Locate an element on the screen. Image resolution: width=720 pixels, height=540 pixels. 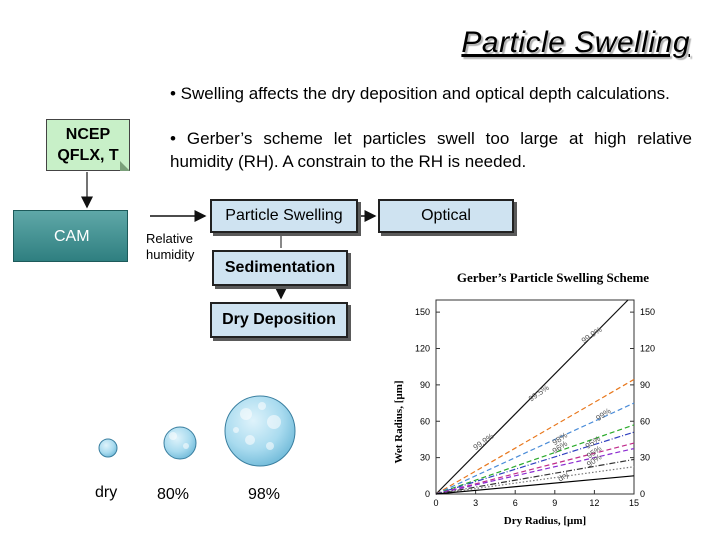
y-tick-label-left-3: 90 is located at coordinates (425, 385).